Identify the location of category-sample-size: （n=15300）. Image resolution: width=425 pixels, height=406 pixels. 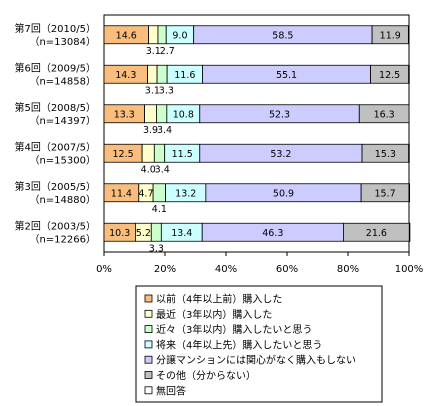
(62, 160).